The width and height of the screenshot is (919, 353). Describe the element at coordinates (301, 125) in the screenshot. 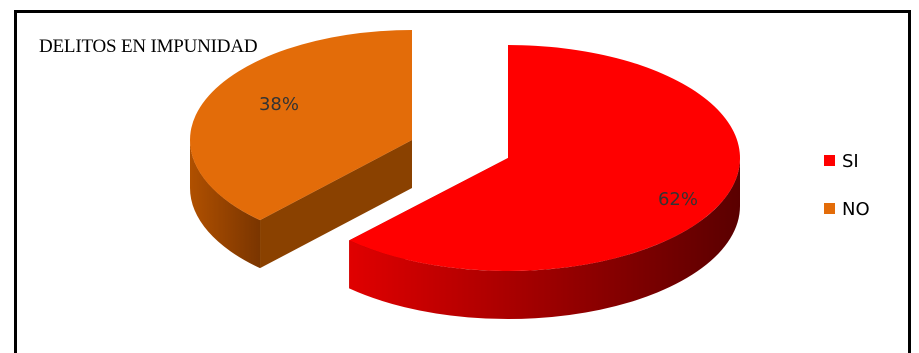

I see `slice-no` at that location.